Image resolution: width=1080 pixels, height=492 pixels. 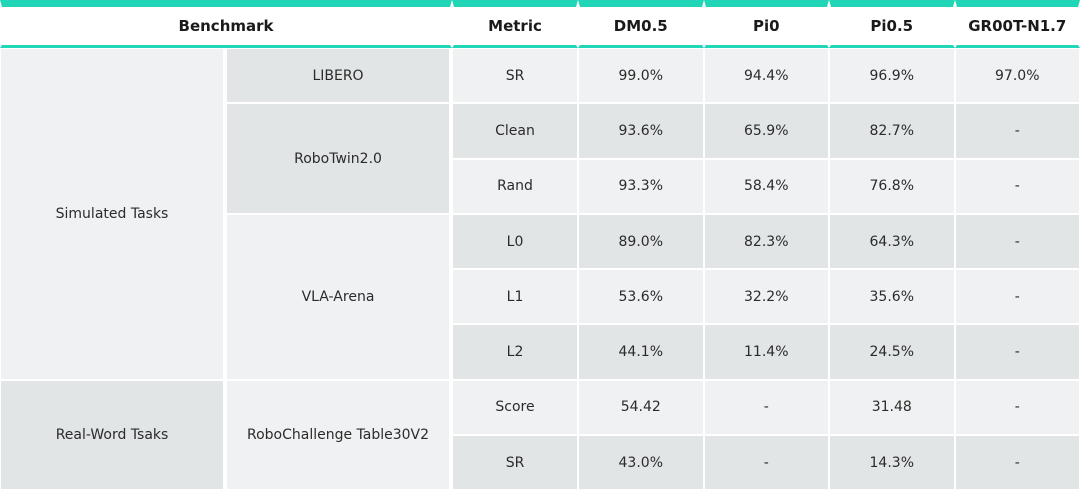 I want to click on value-cell: 43.0%, so click(x=641, y=463).